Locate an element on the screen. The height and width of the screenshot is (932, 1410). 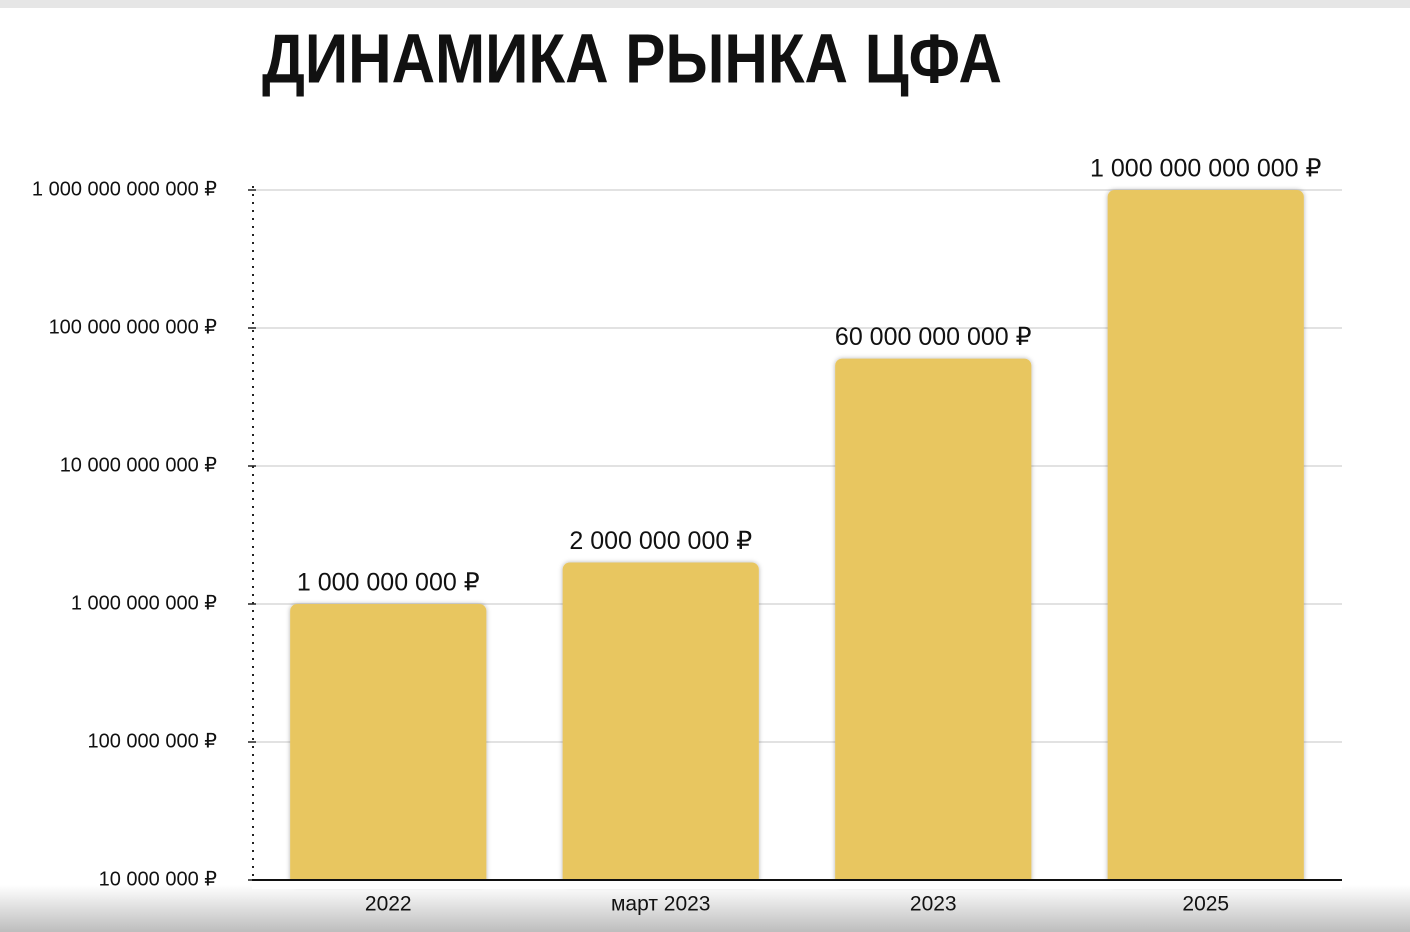
value-label: 2 000 000 000 ₽ is located at coordinates (660, 541).